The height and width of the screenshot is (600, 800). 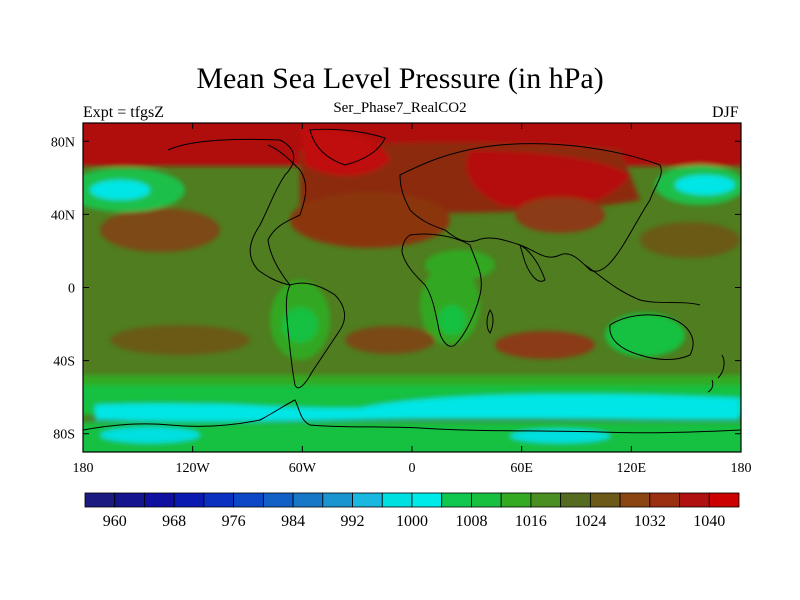 What do you see at coordinates (690, 240) in the screenshot?
I see `field-eastern-pacific-high` at bounding box center [690, 240].